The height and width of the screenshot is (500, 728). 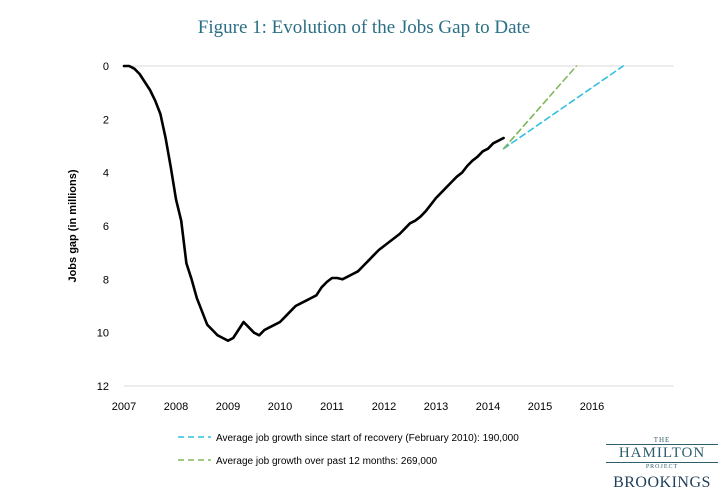 I want to click on hamilton-brookings-logo: THE HAMILTON PROJECT BROOKINGS, so click(x=662, y=464).